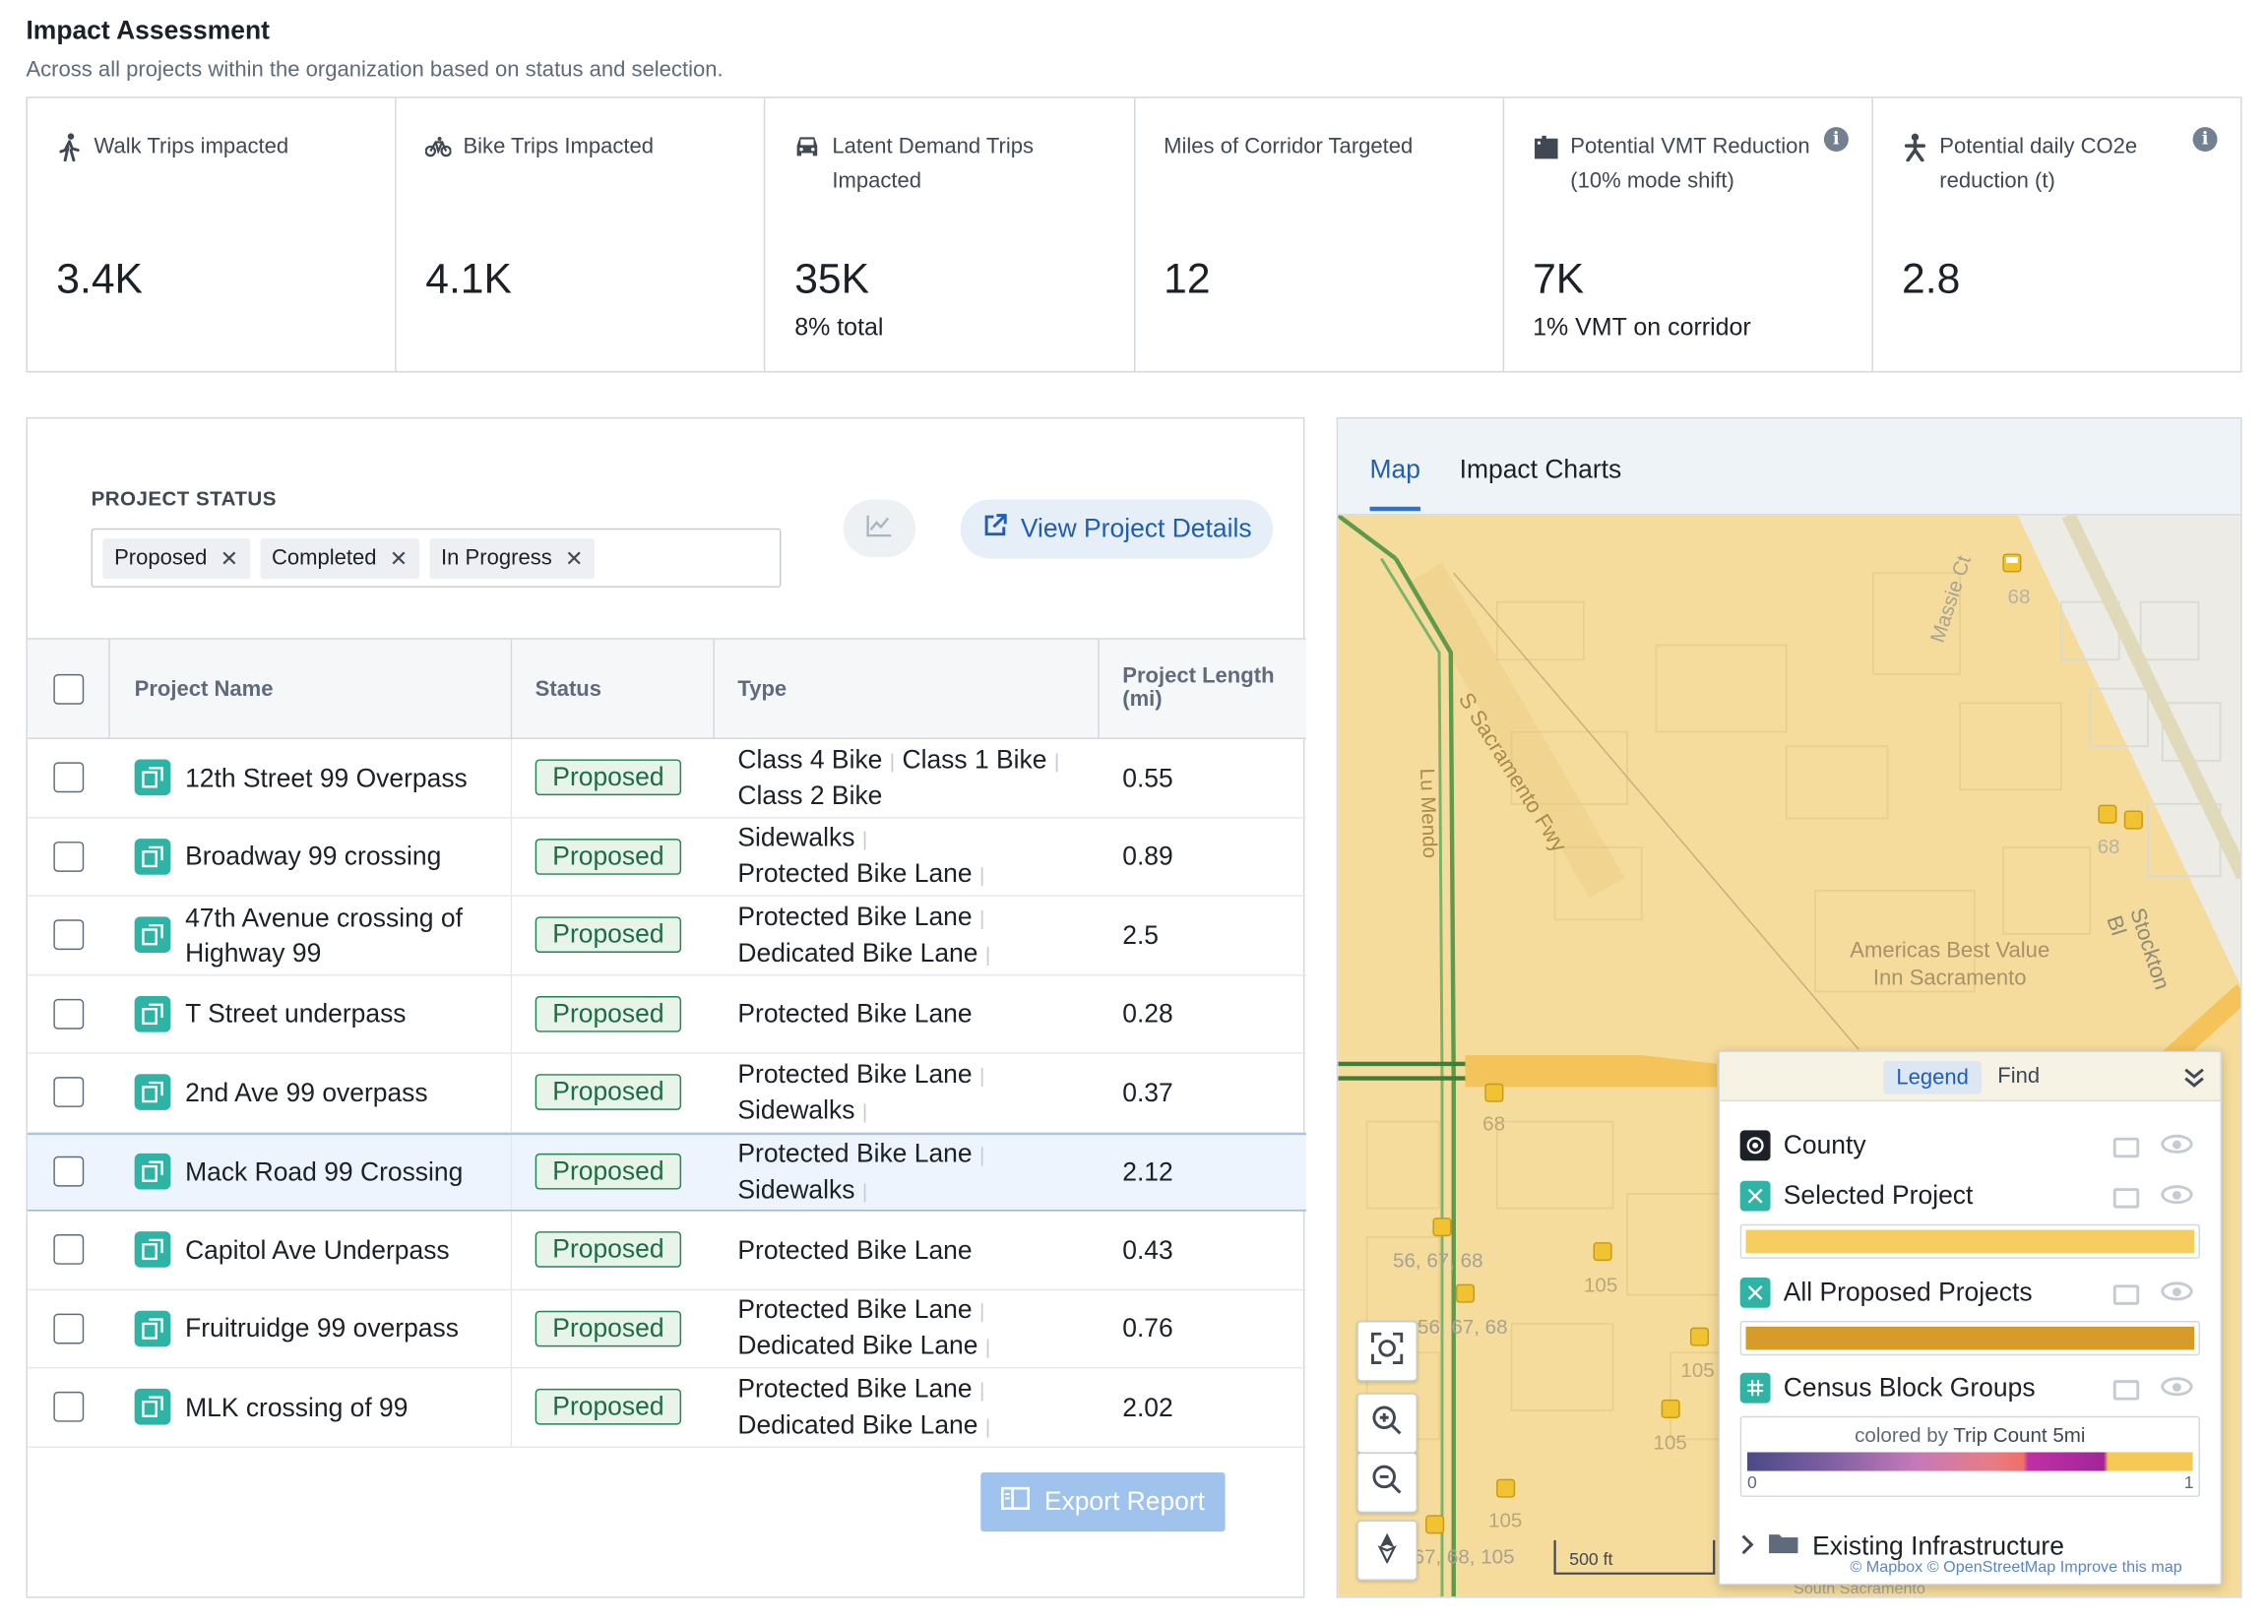  Describe the element at coordinates (1887, 1387) in the screenshot. I see `legend-layer-census: Census Block Groups` at that location.